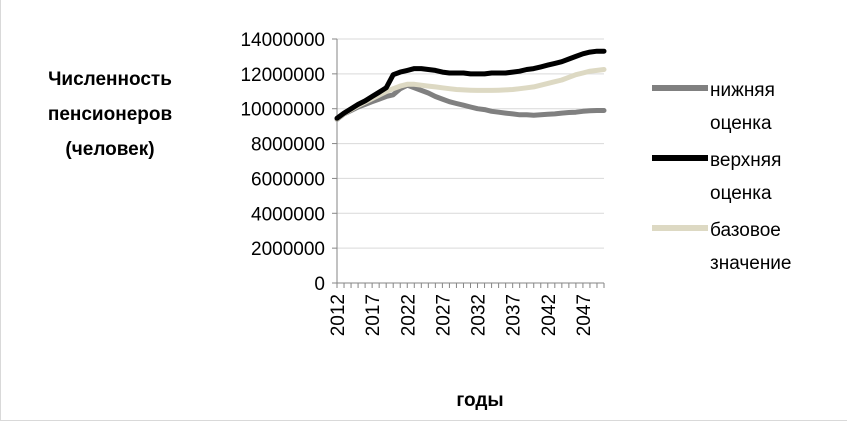 The width and height of the screenshot is (849, 423). Describe the element at coordinates (549, 315) in the screenshot. I see `x-tick-label: 2042` at that location.